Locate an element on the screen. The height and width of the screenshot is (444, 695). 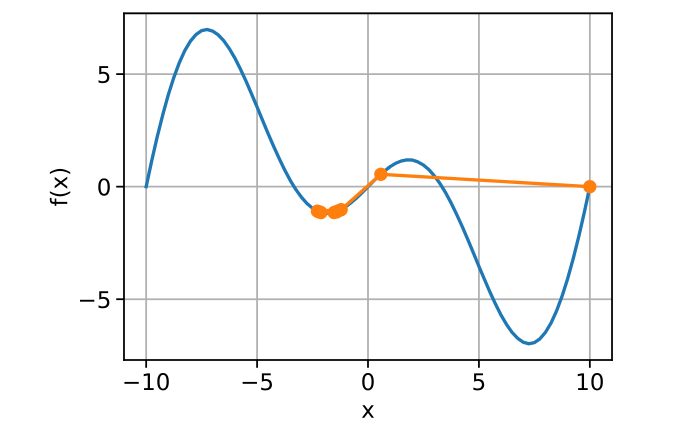
y-axis-title: f(x) is located at coordinates (60, 187).